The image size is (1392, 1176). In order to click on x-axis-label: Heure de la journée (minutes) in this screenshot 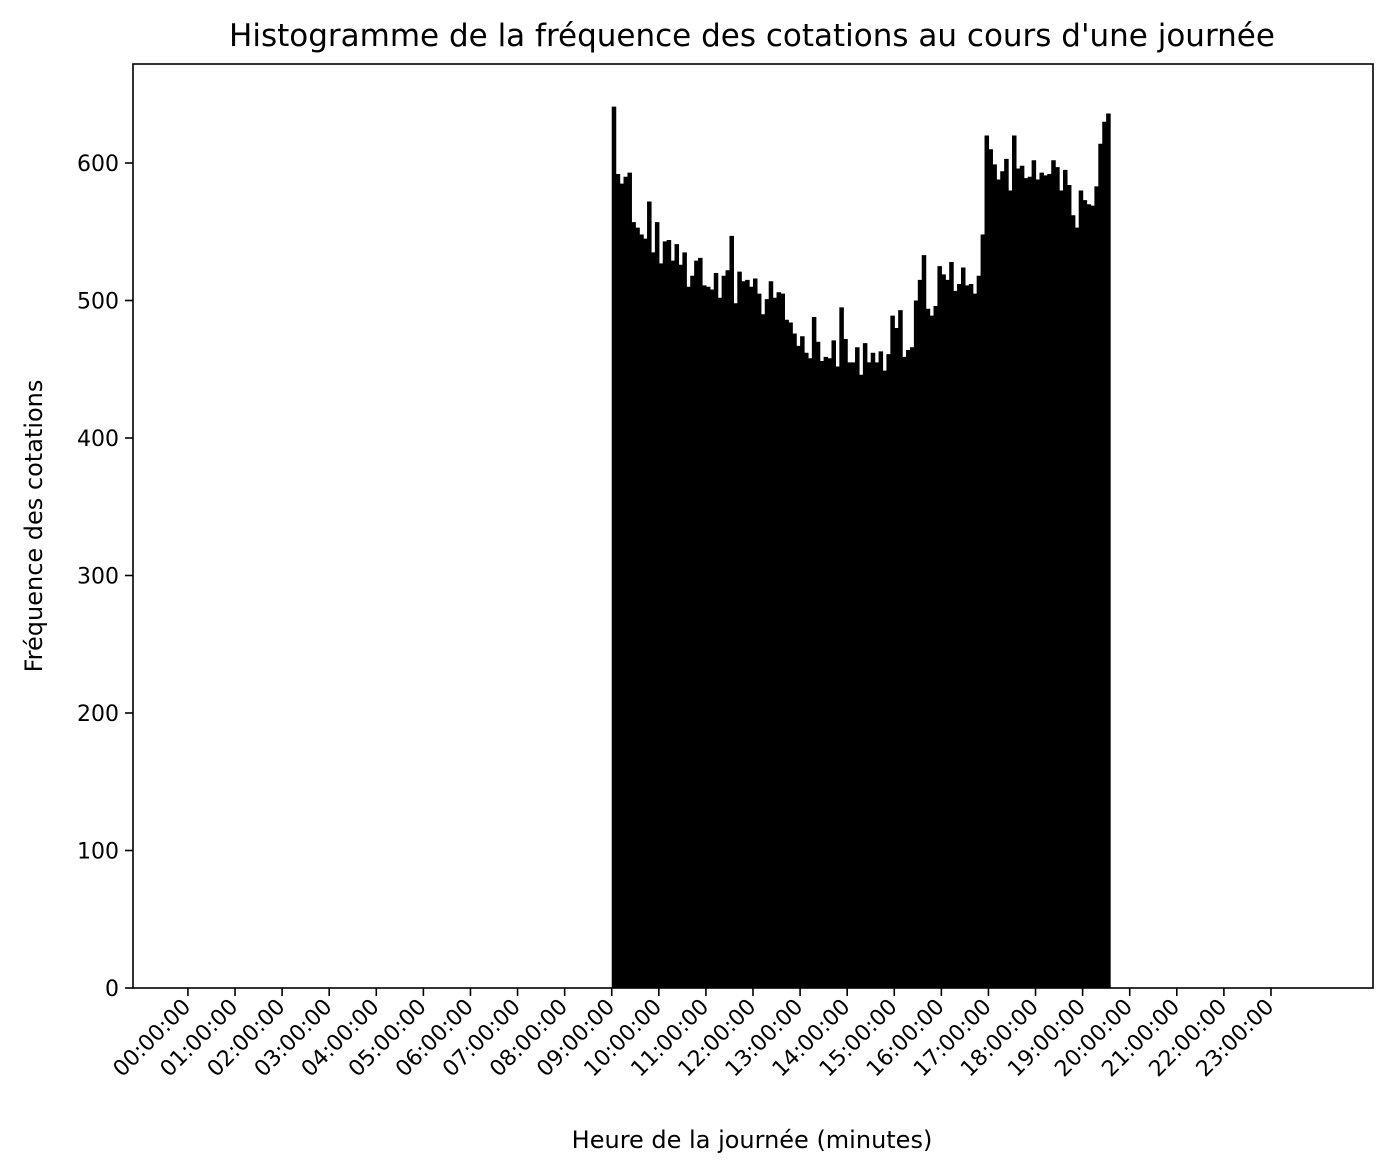, I will do `click(752, 1140)`.